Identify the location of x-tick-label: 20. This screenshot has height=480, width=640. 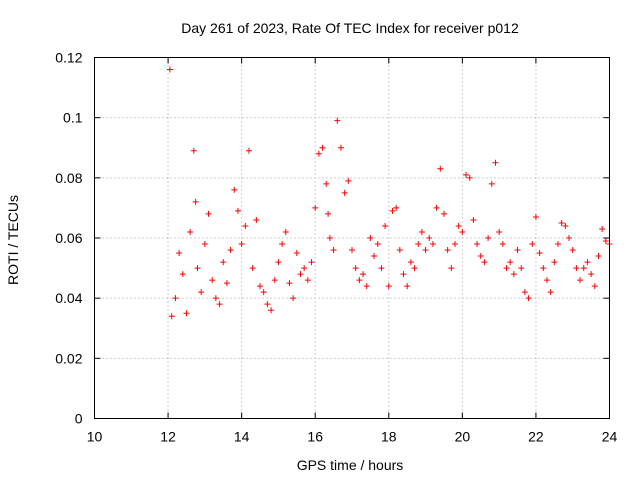
(463, 437).